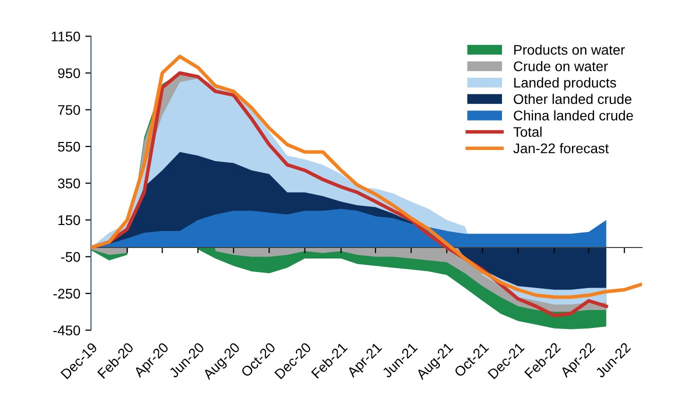 Image resolution: width=700 pixels, height=394 pixels. Describe the element at coordinates (69, 220) in the screenshot. I see `y-tick-label: 150` at that location.